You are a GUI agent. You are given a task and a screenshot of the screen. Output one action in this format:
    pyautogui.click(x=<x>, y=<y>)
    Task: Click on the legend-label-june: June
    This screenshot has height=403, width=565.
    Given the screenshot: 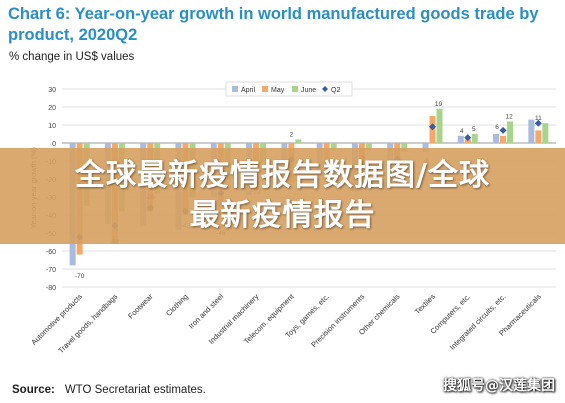 What is the action you would take?
    pyautogui.click(x=308, y=90)
    